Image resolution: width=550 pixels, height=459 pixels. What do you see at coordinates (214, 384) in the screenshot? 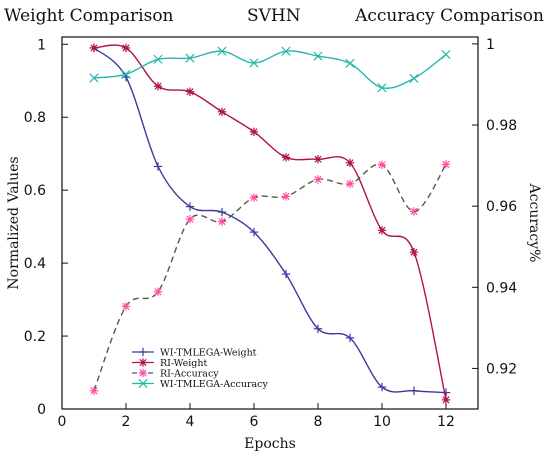
I see `legend-label-wi-tmlega-accuracy: WI-TMLEGA-Accuracy` at bounding box center [214, 384].